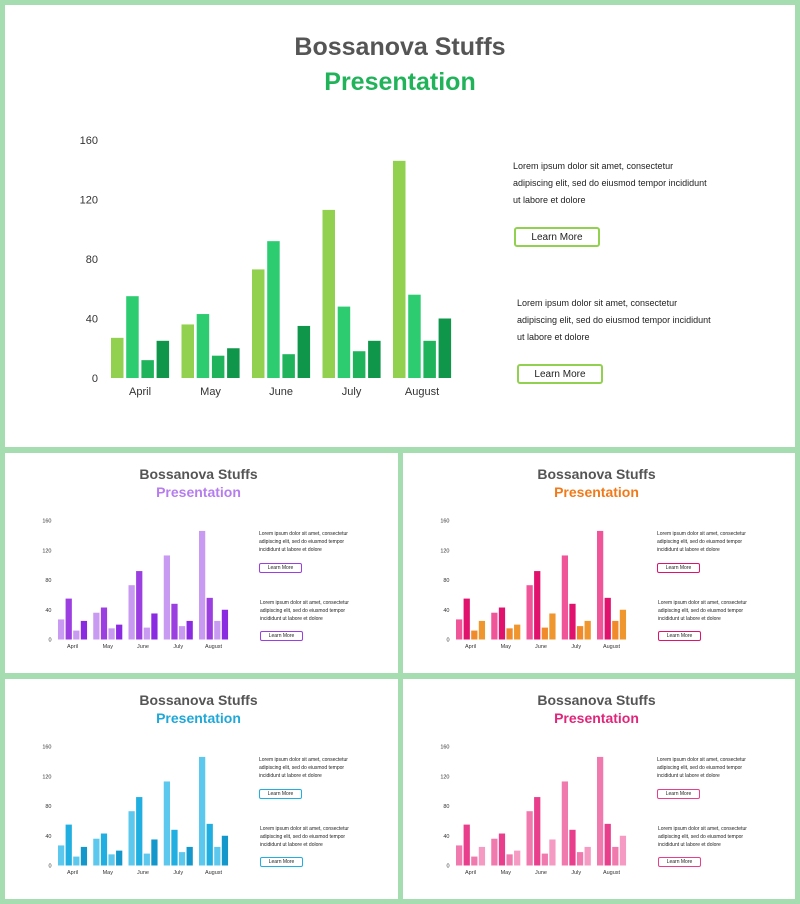 The width and height of the screenshot is (800, 904). I want to click on x-tick-label: July, so click(576, 647).